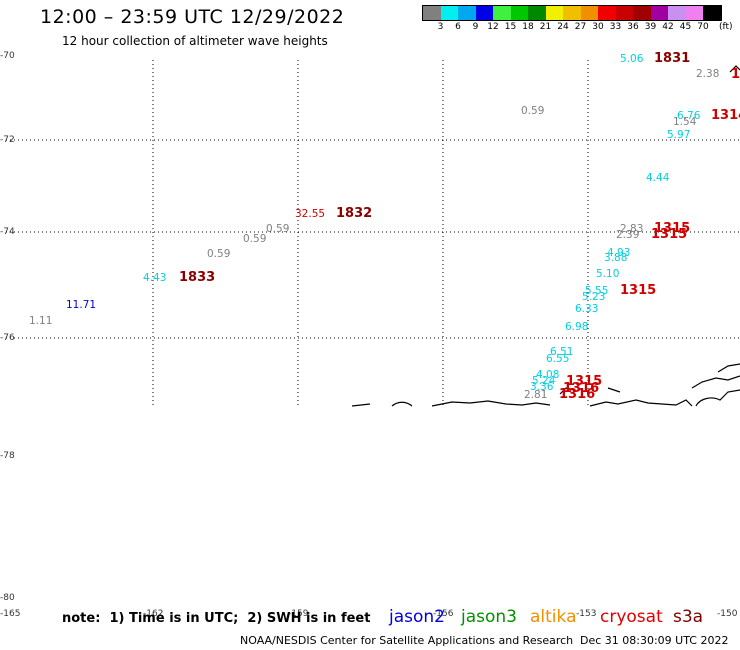 This screenshot has width=740, height=650. What do you see at coordinates (587, 309) in the screenshot?
I see `wave-height-value: 6.33` at bounding box center [587, 309].